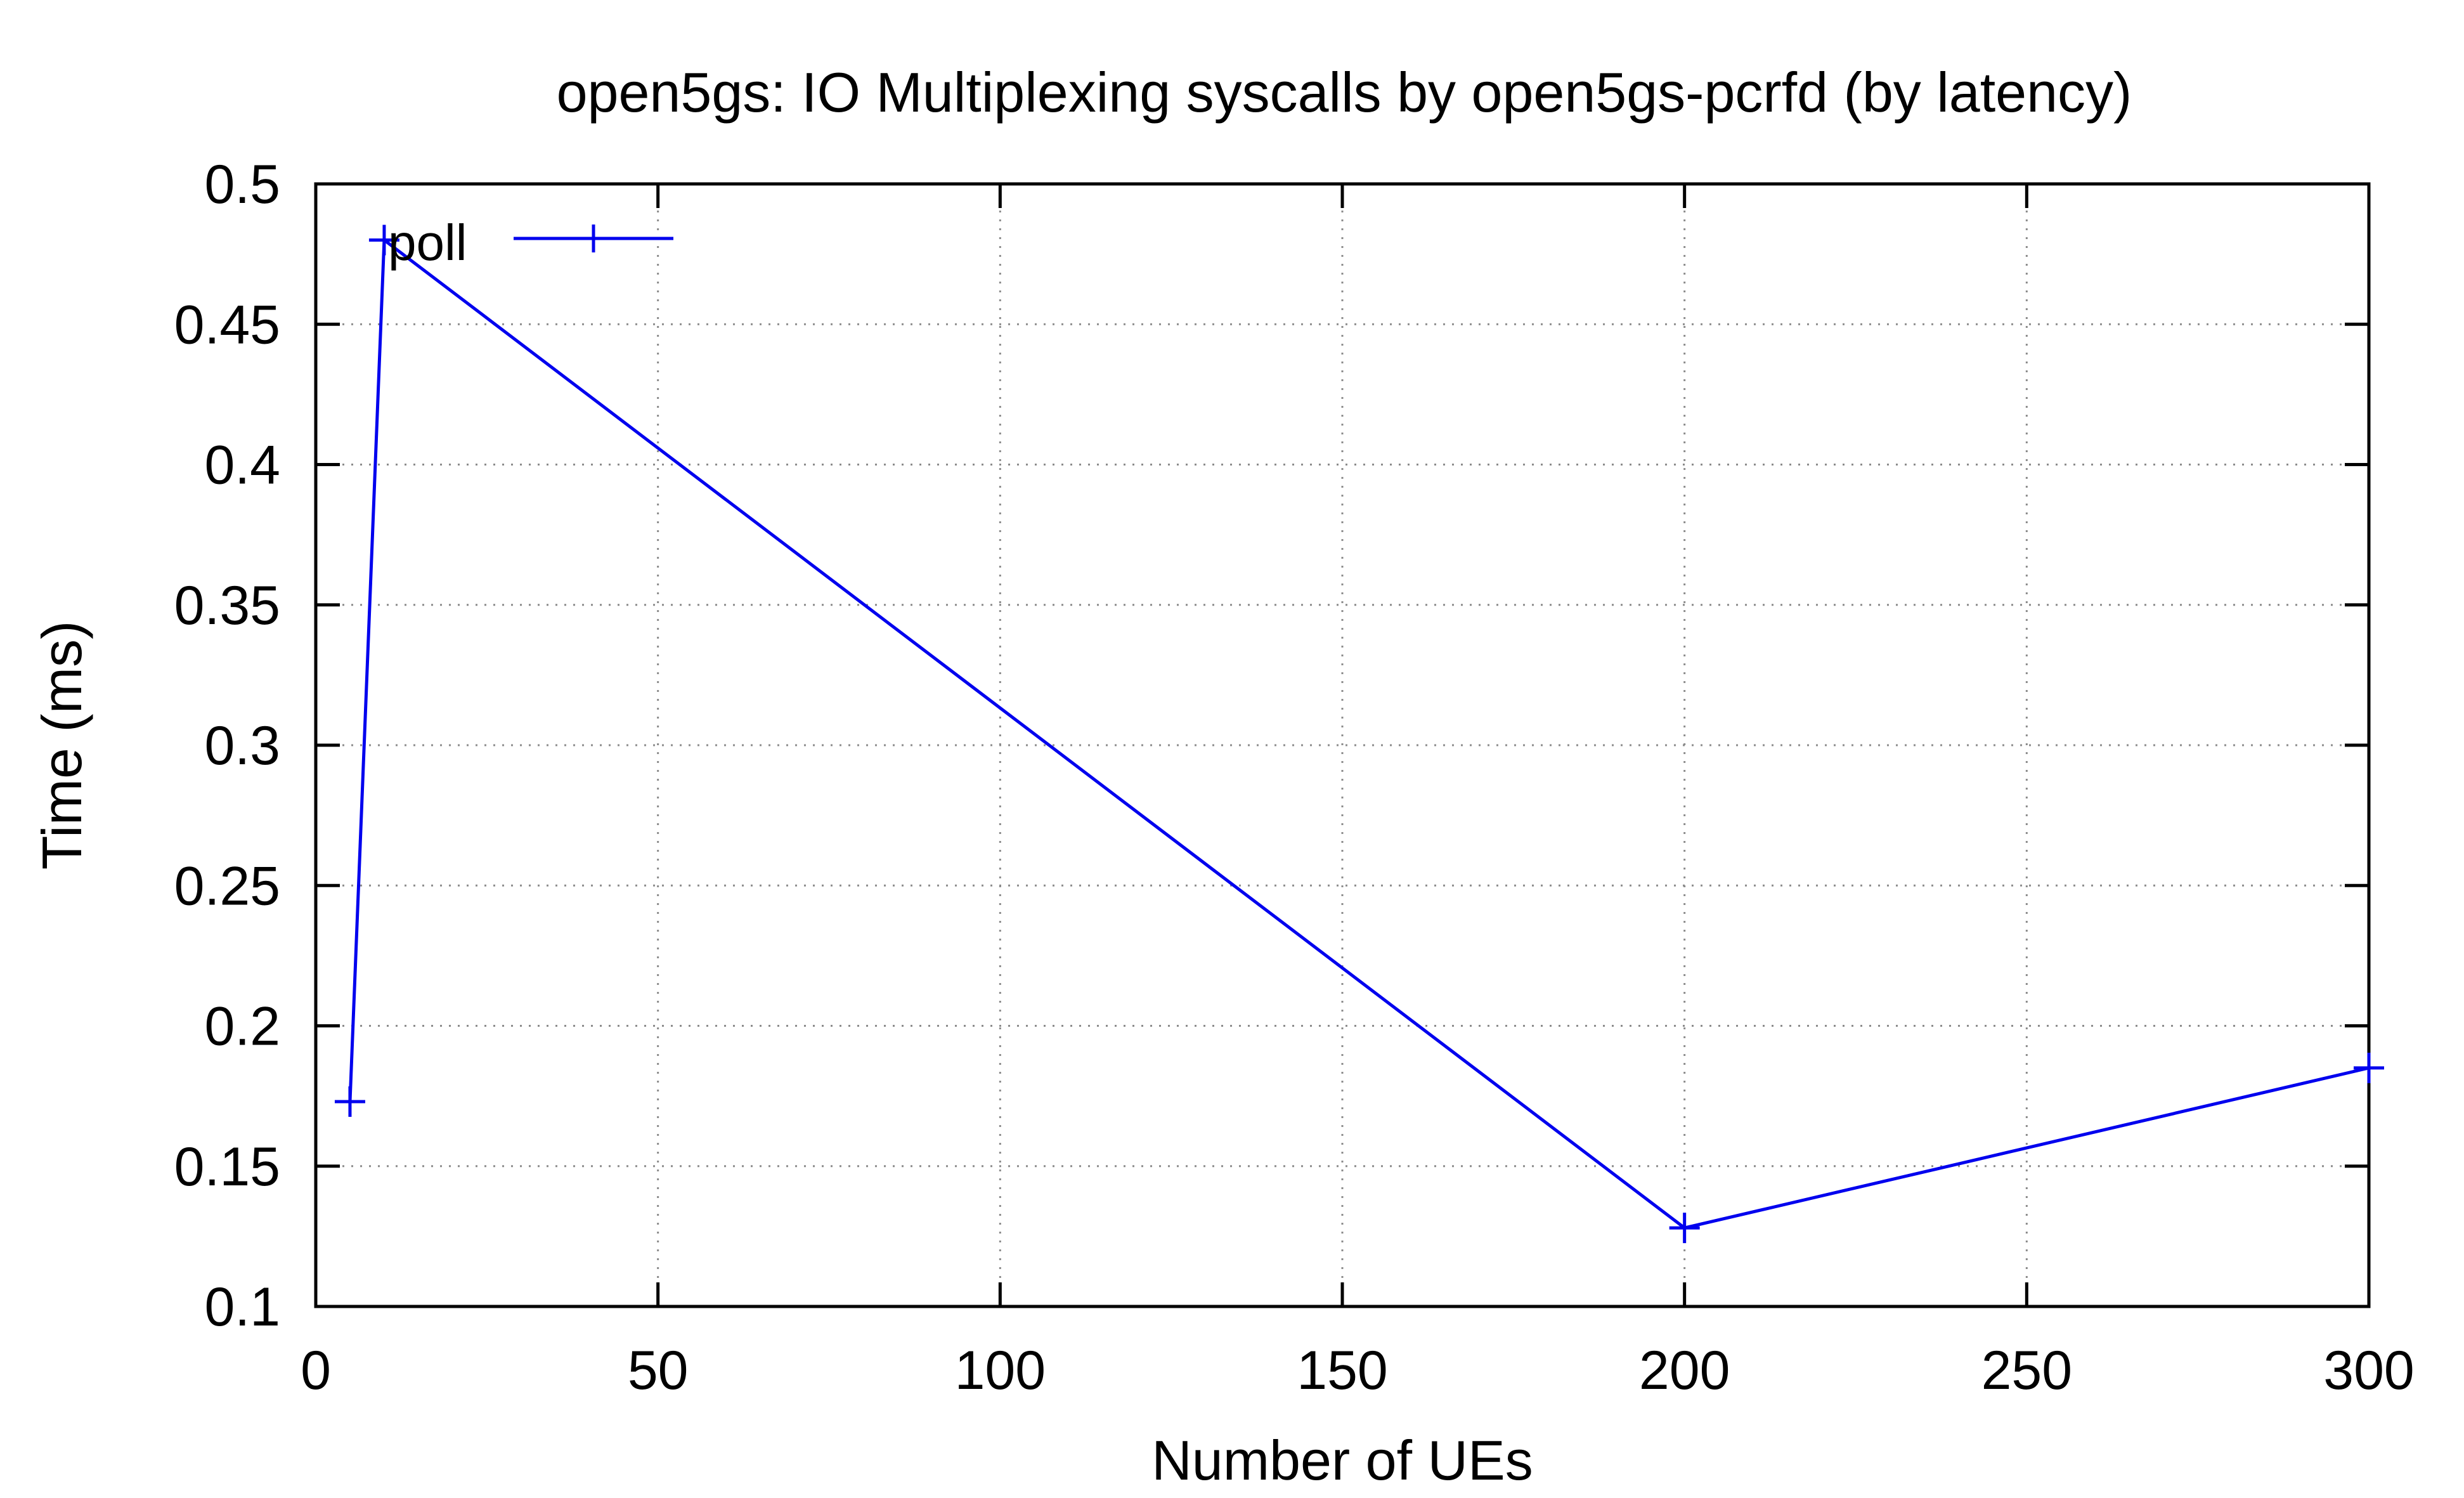 This screenshot has height=1498, width=2464. What do you see at coordinates (242, 184) in the screenshot?
I see `y-tick-label: 0.5` at bounding box center [242, 184].